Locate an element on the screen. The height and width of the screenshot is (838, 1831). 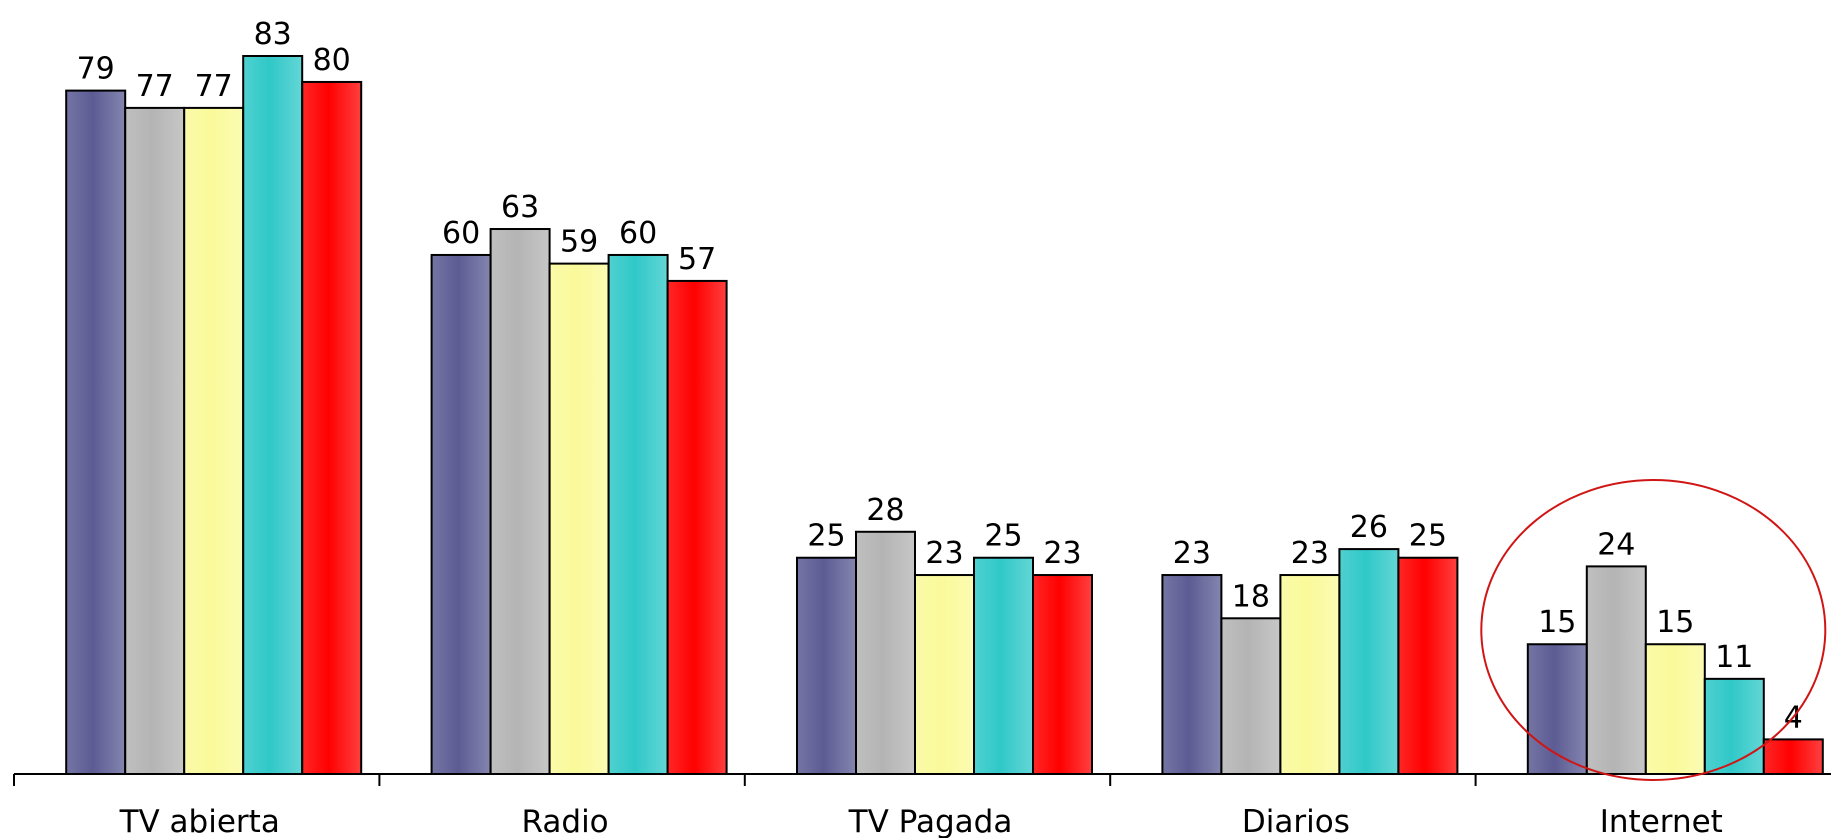
category-label: Radio is located at coordinates (565, 821).